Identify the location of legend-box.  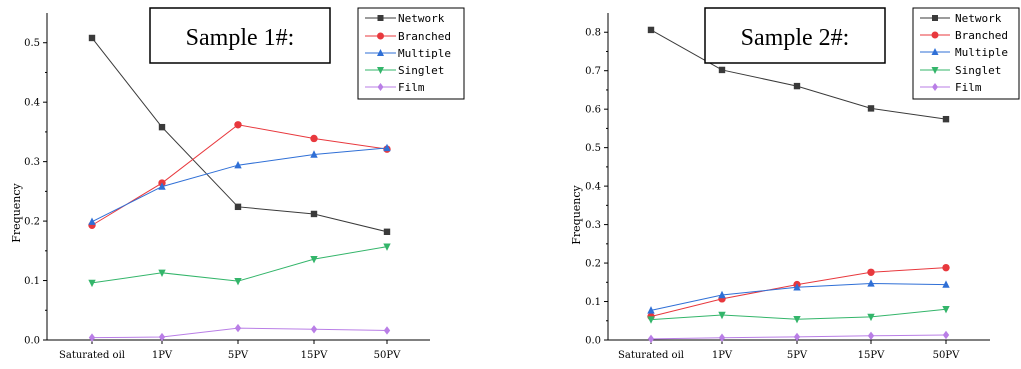
(966, 53).